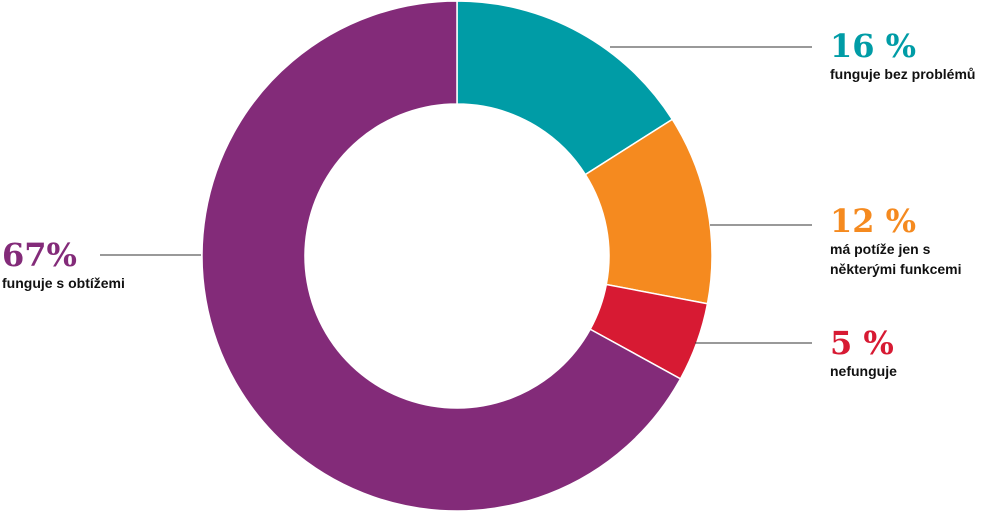 The image size is (996, 511). I want to click on value-label: 16 %, so click(873, 46).